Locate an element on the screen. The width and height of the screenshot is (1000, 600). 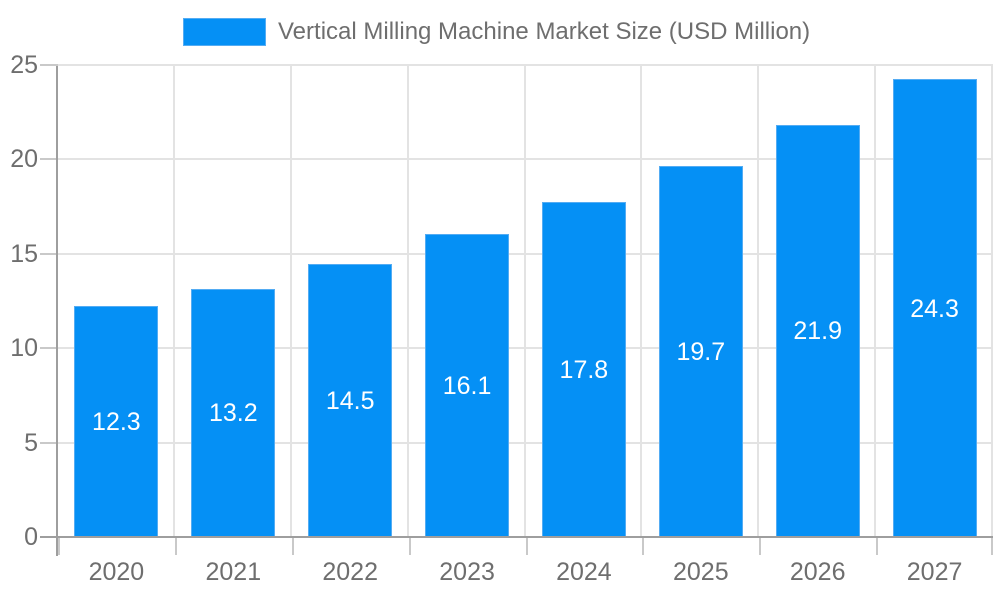
x-tick-label: 2020 is located at coordinates (116, 572).